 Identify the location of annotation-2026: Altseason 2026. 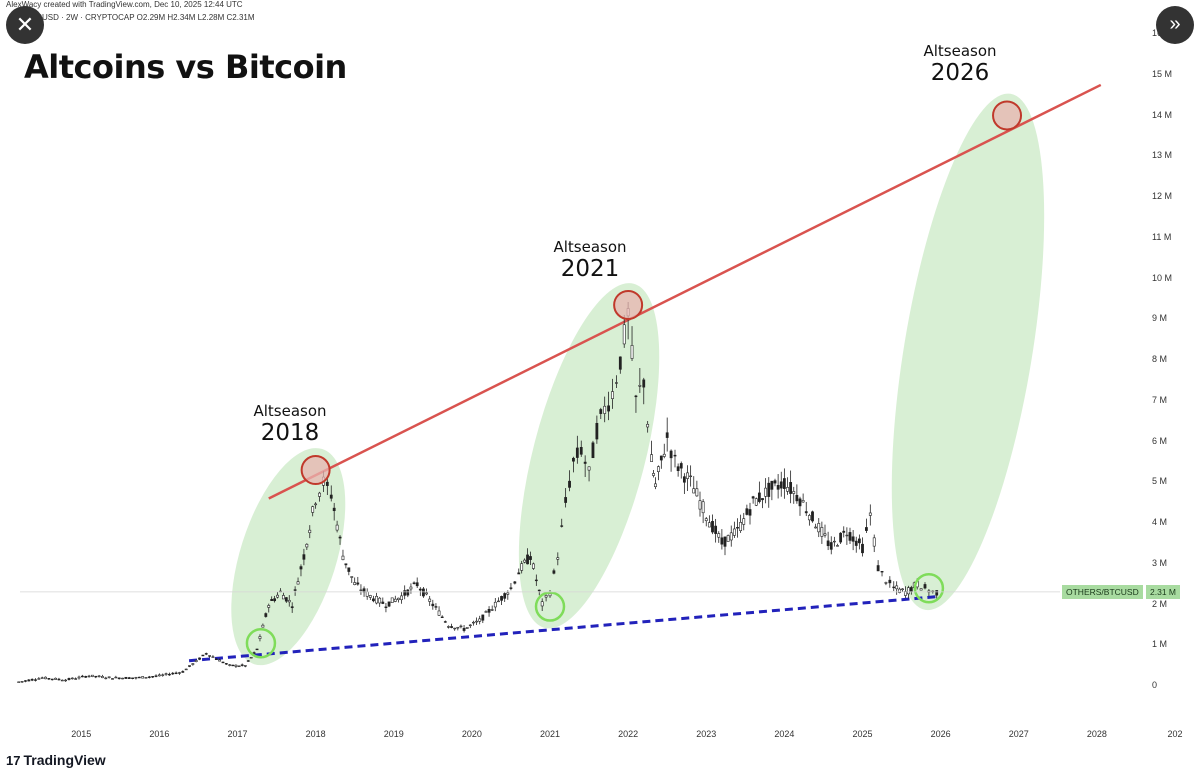
(960, 64).